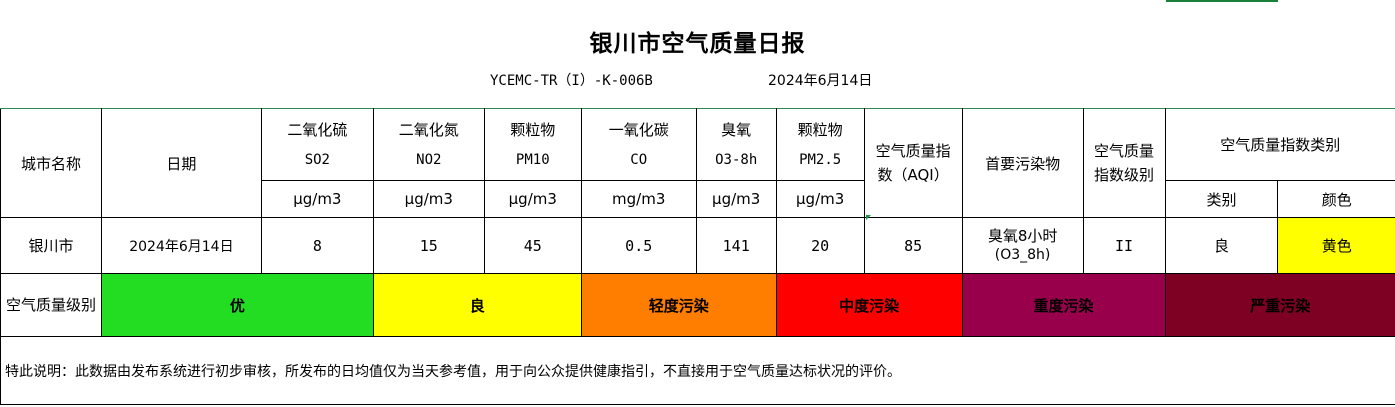 The image size is (1395, 407). What do you see at coordinates (736, 199) in the screenshot?
I see `o3-unit: μg/m3` at bounding box center [736, 199].